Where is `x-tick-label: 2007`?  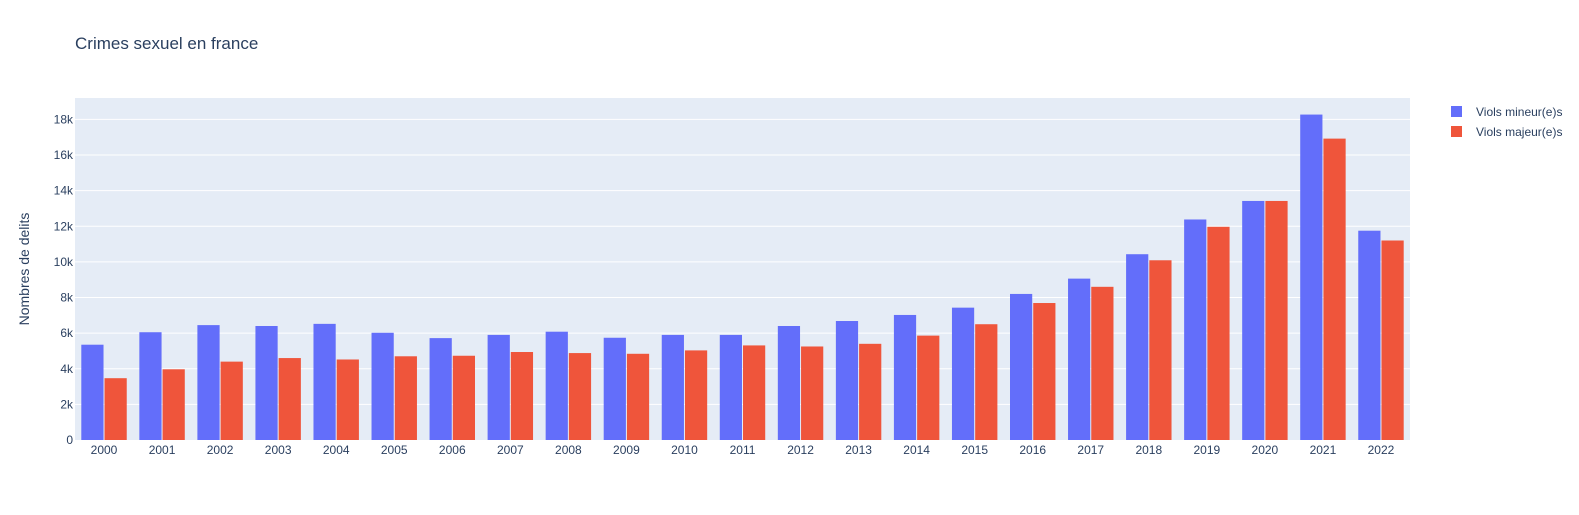 x-tick-label: 2007 is located at coordinates (510, 450).